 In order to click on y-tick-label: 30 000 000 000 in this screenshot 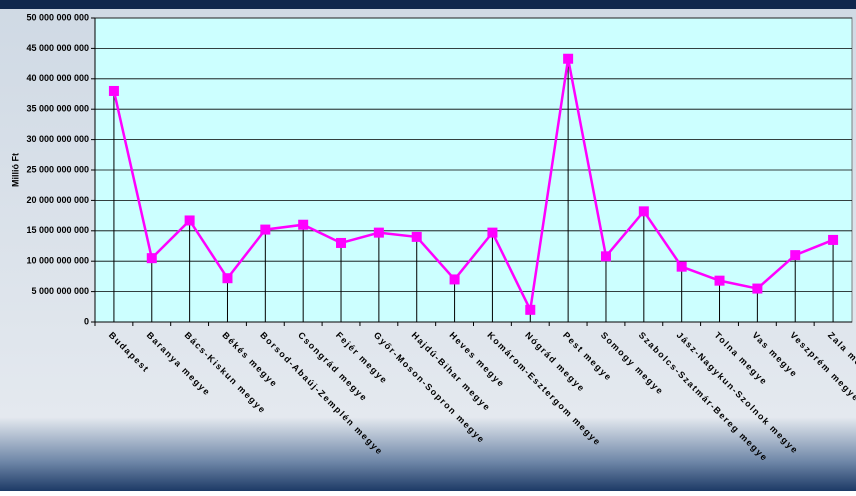, I will do `click(57, 139)`.